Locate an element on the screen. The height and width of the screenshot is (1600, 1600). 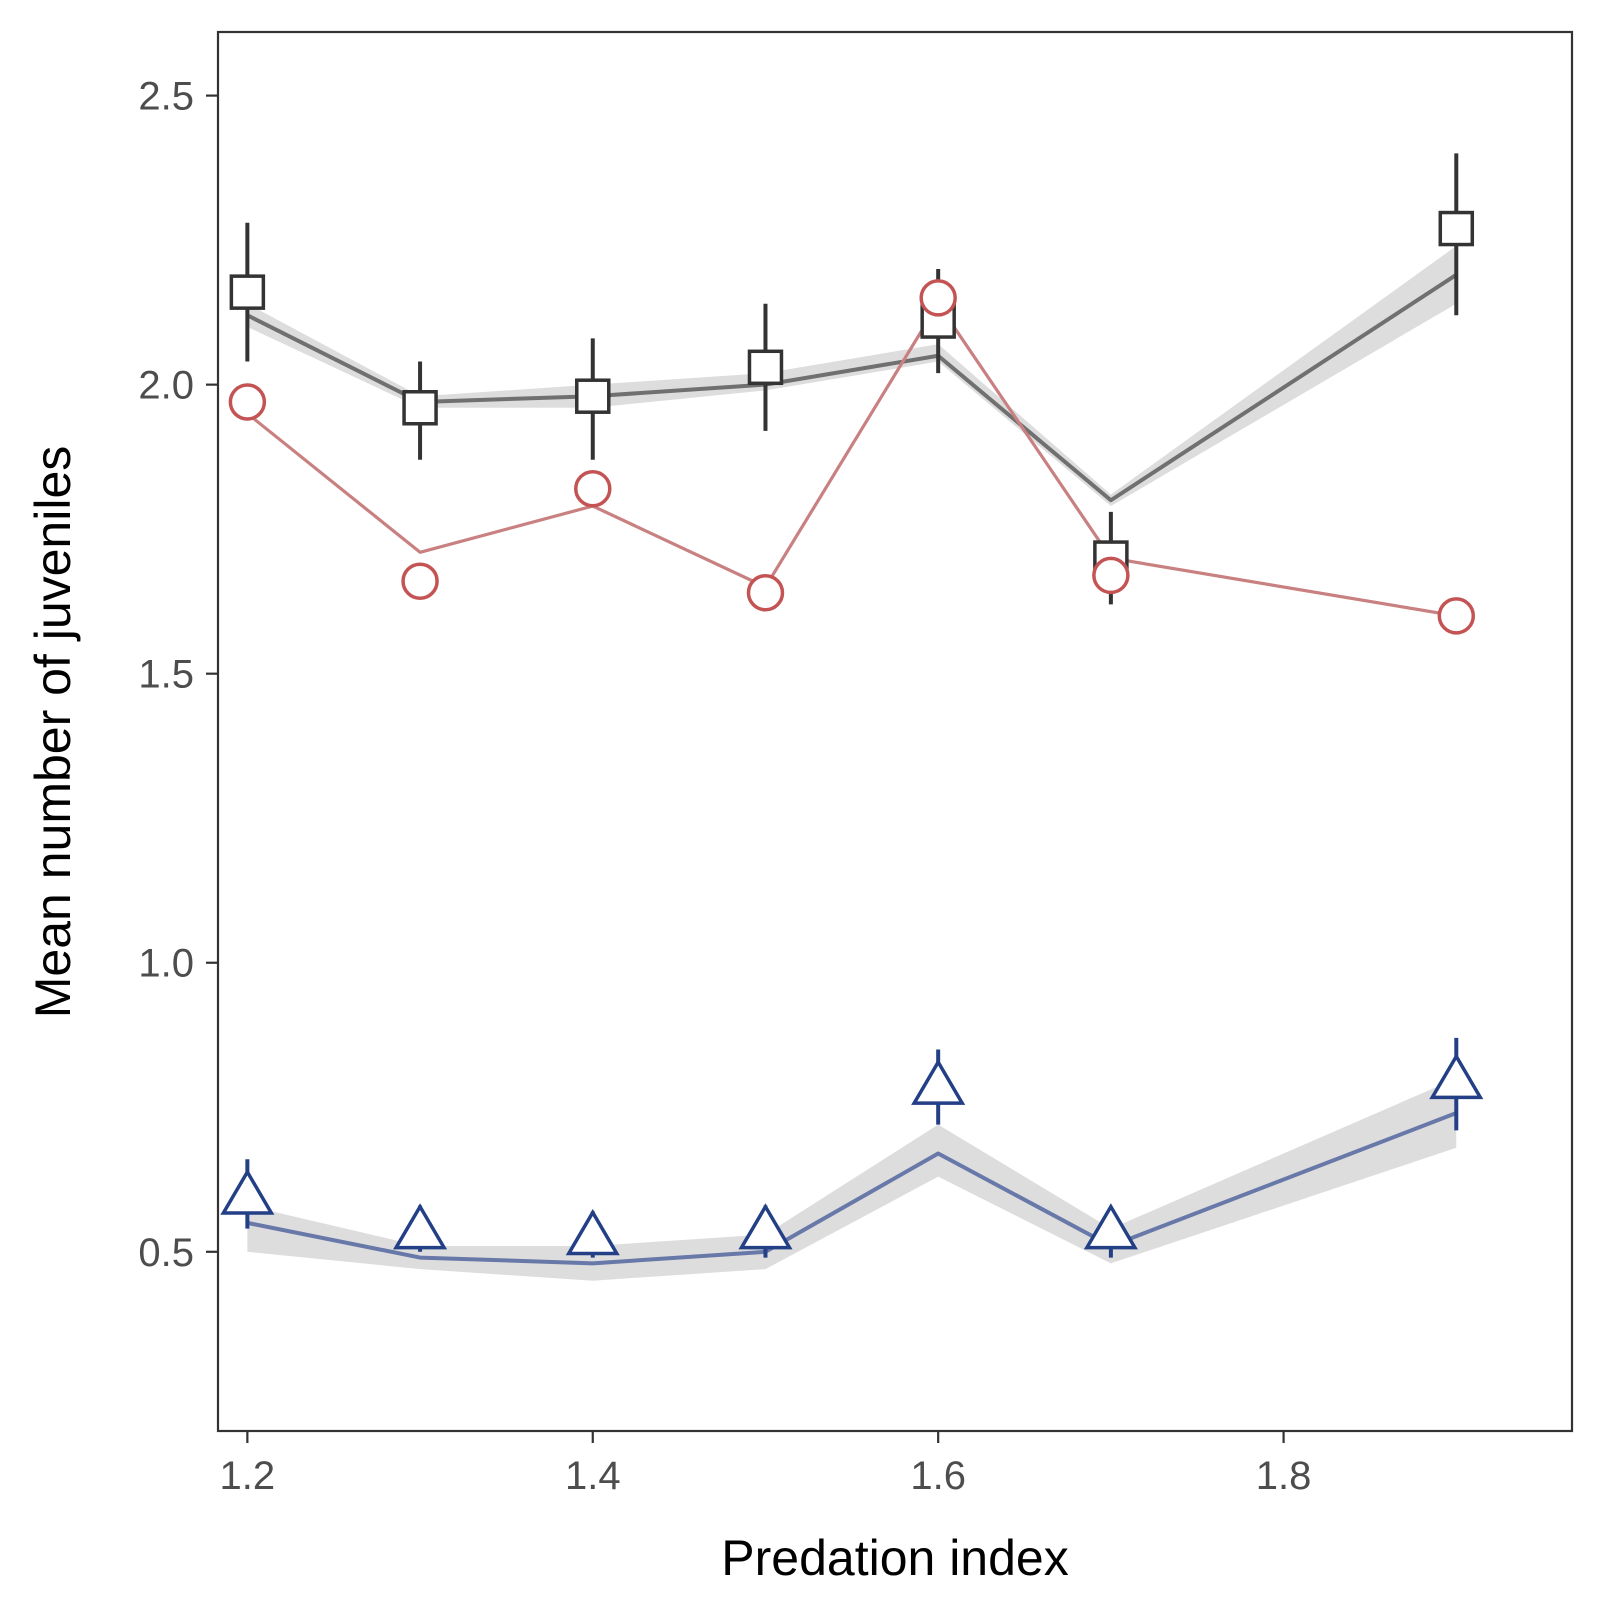
y-axis-ticks: 0.5 1.0 1.5 2.0 2.5 is located at coordinates (178, 675).